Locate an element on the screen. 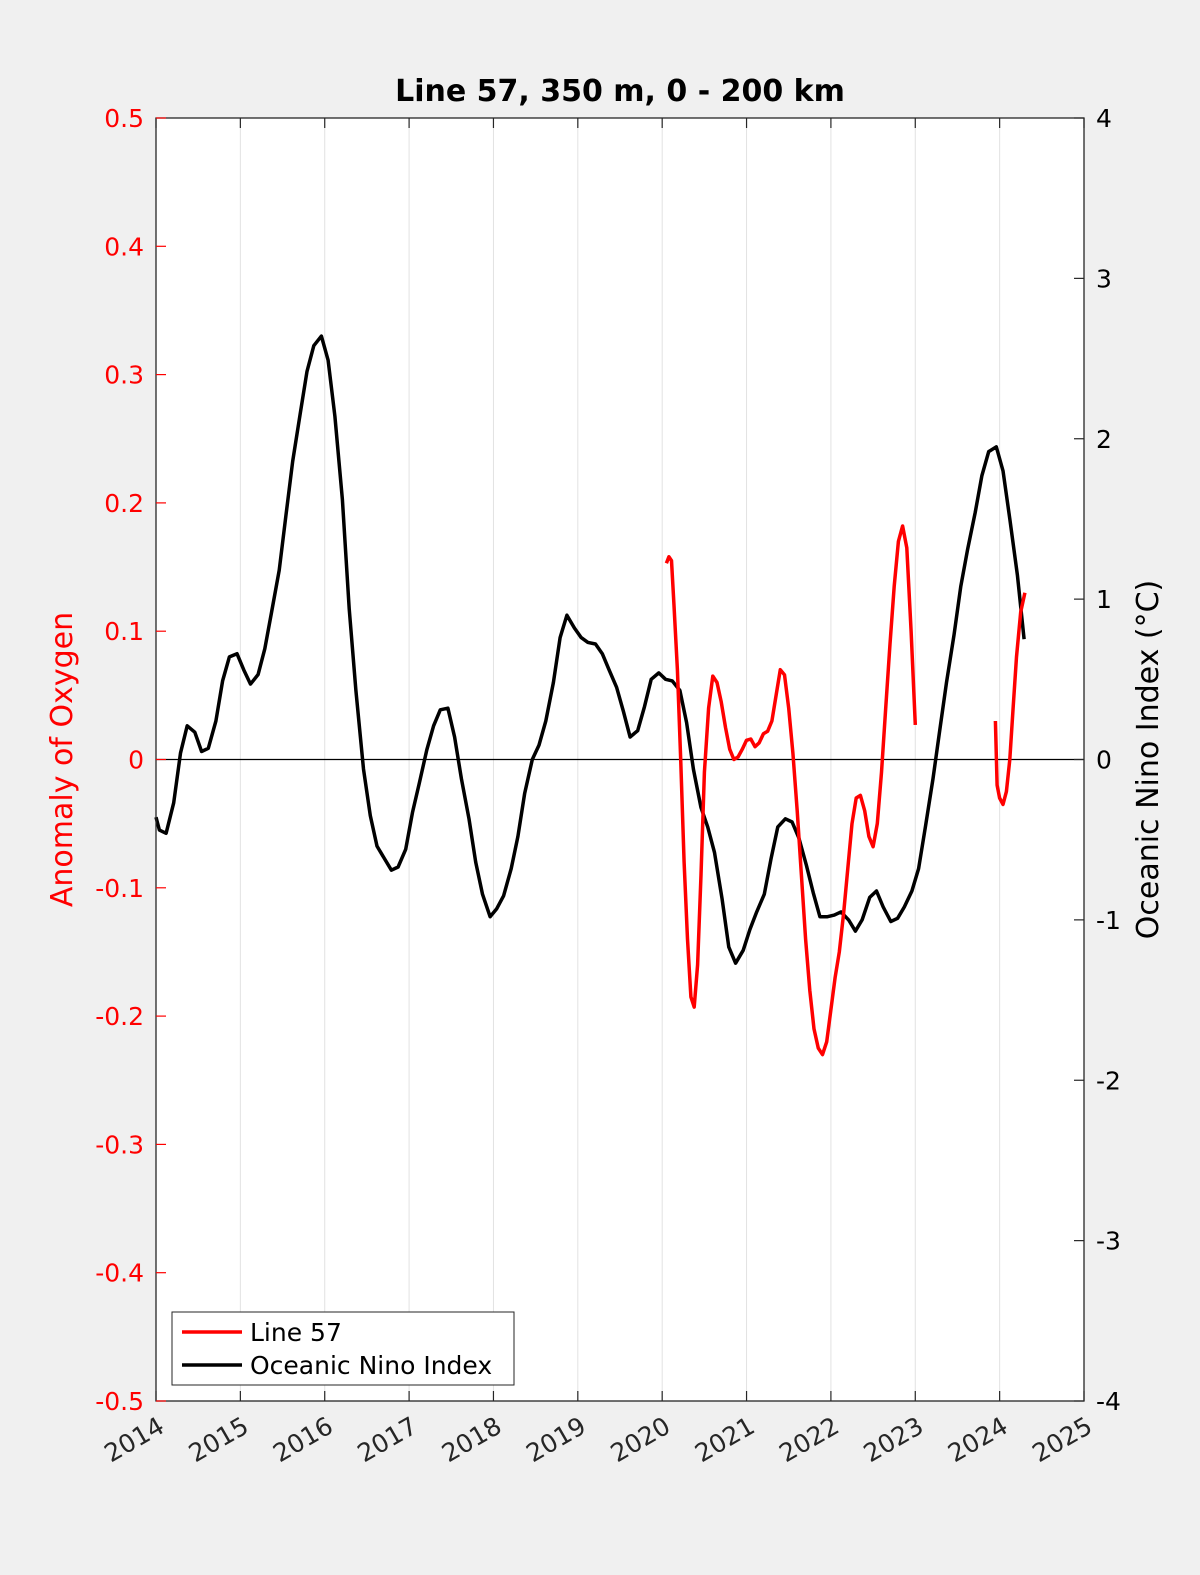 The image size is (1200, 1575). y-axis-left-label: Anomaly of Oxygen is located at coordinates (62, 759).